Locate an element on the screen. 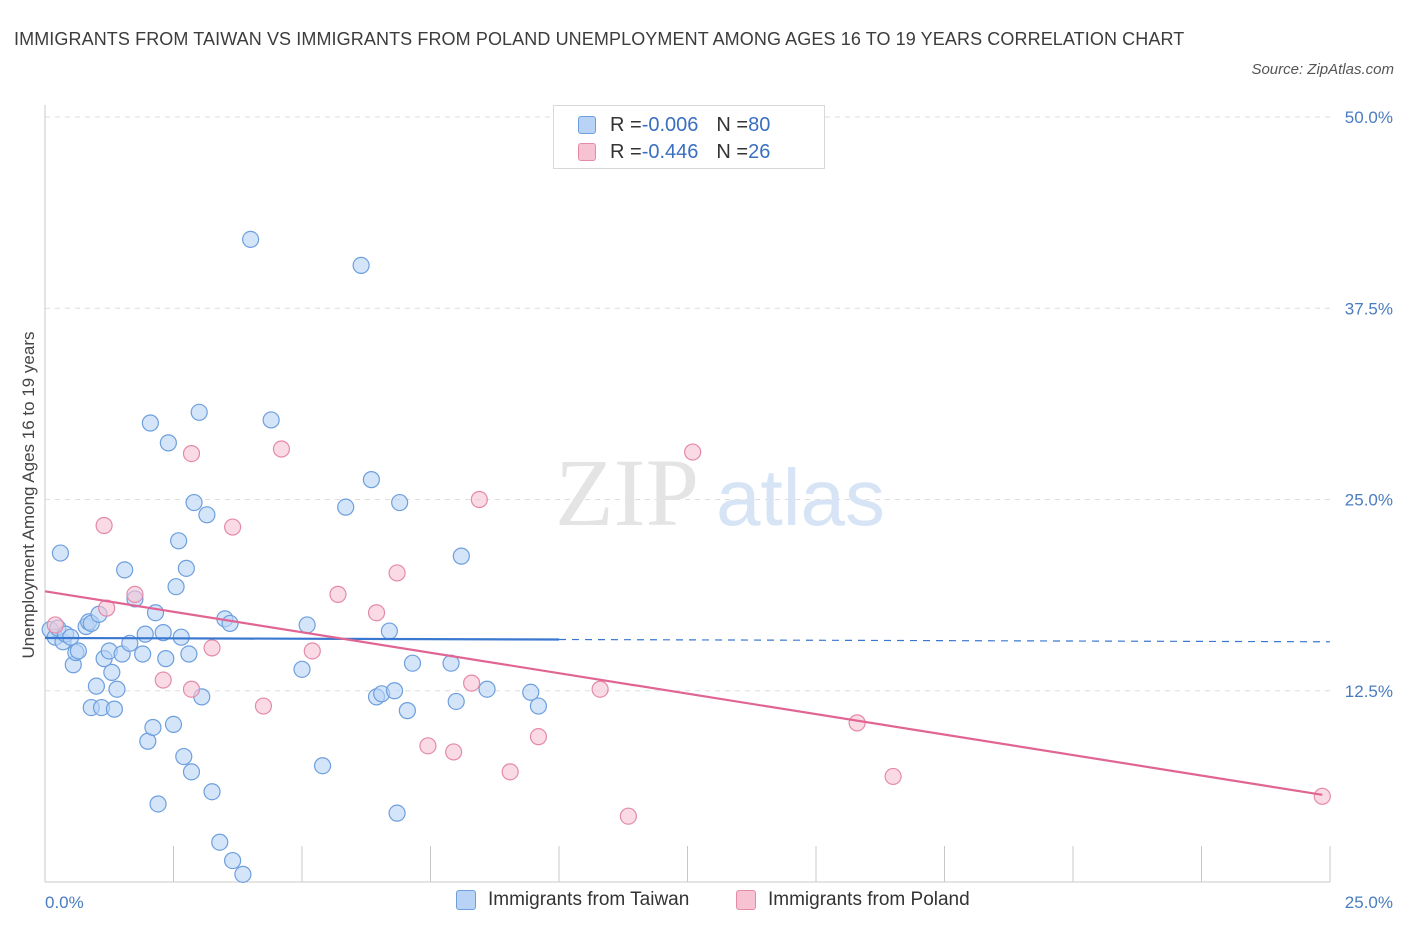  legend-taiwan-r-value: -0.006 is located at coordinates (670, 124).